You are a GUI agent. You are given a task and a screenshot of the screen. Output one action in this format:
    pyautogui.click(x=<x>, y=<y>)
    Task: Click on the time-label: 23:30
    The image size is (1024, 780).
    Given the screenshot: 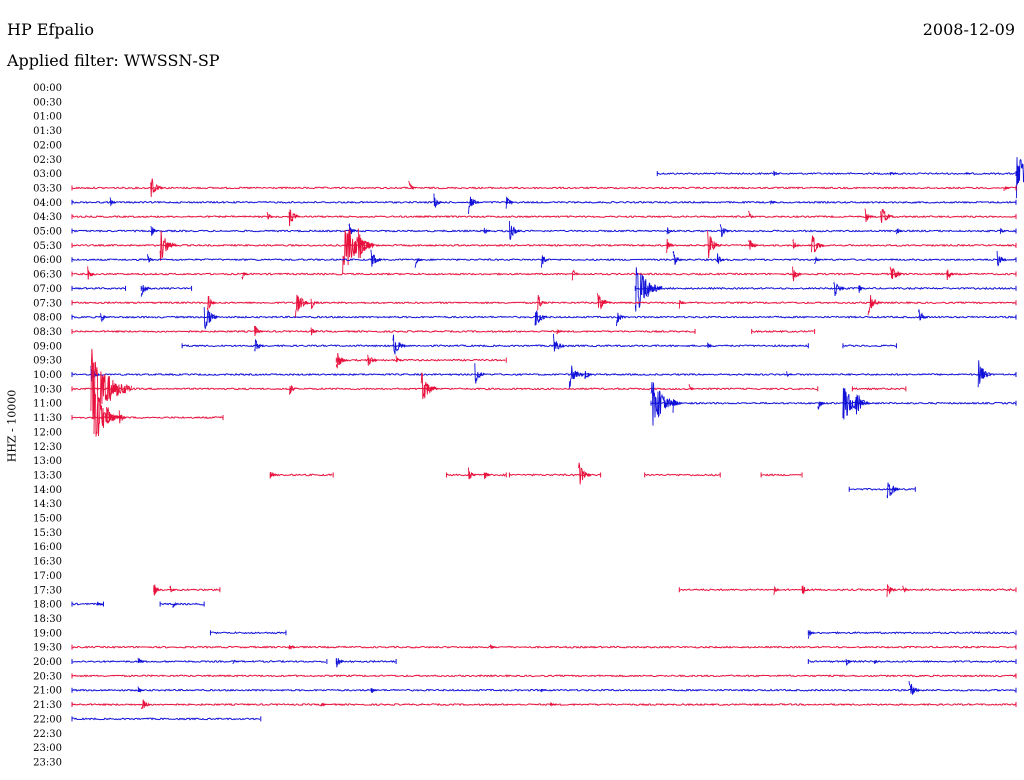 What is the action you would take?
    pyautogui.click(x=47, y=762)
    